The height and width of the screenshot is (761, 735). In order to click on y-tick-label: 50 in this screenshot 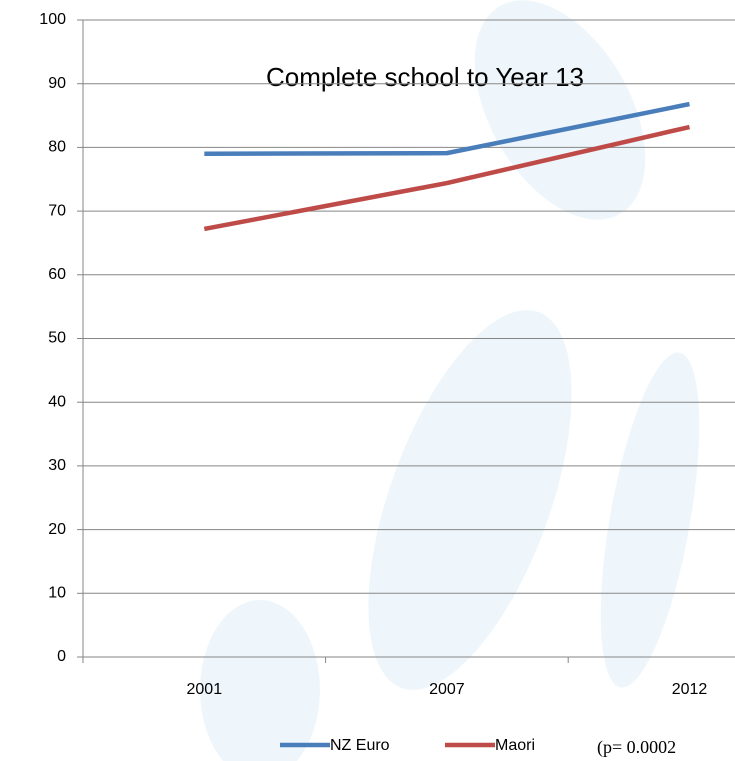, I will do `click(57, 338)`.